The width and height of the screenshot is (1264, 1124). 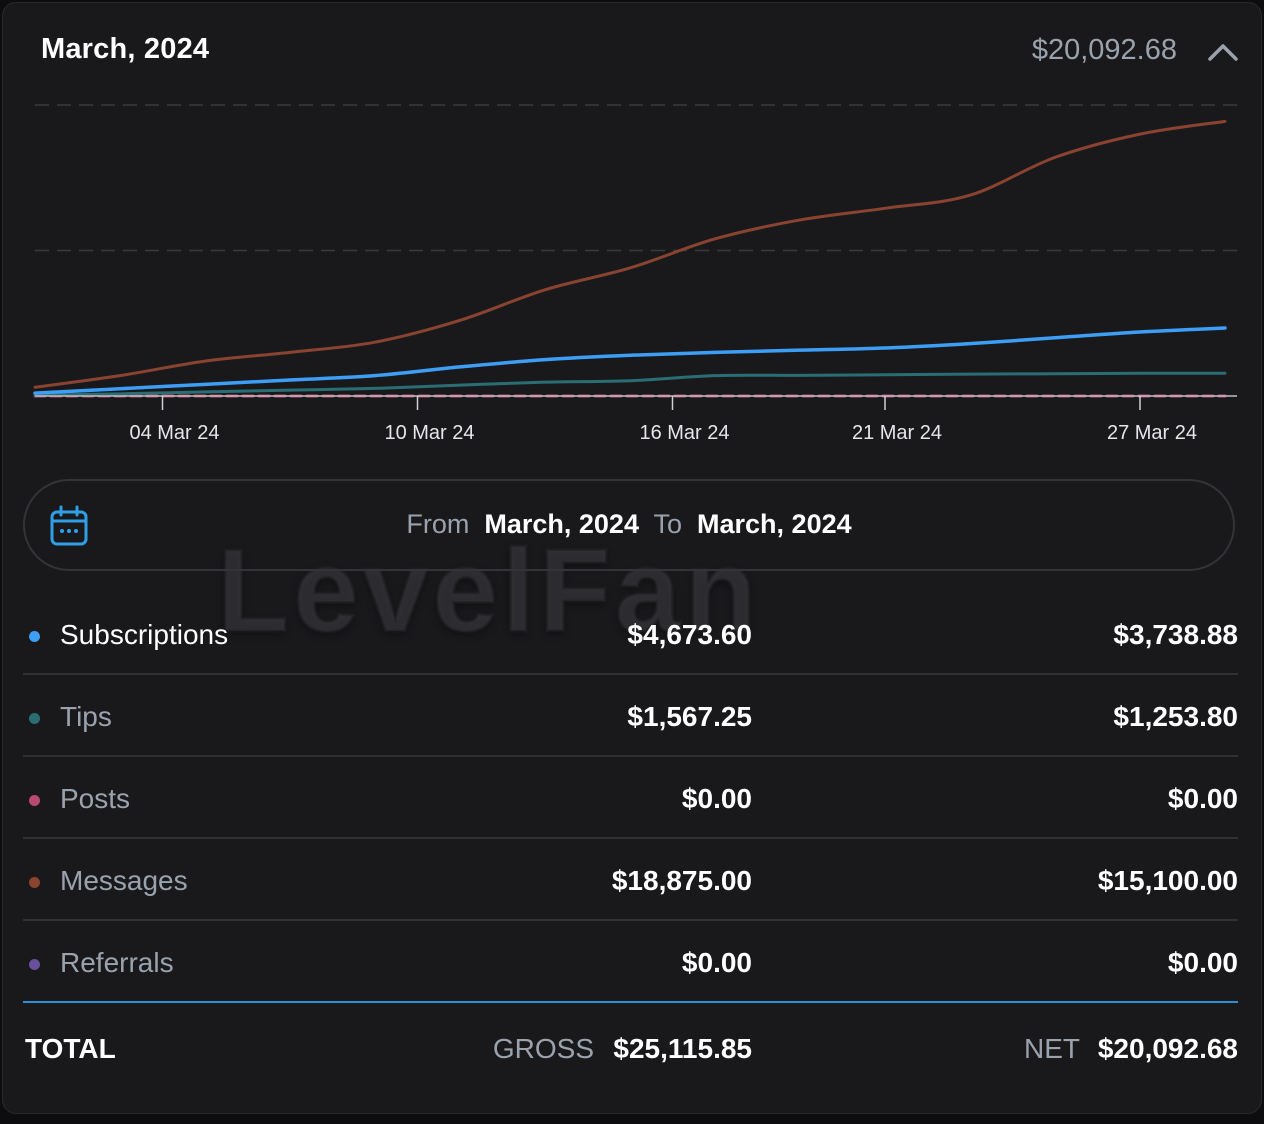 What do you see at coordinates (1104, 50) in the screenshot?
I see `header-total: $20,092.68` at bounding box center [1104, 50].